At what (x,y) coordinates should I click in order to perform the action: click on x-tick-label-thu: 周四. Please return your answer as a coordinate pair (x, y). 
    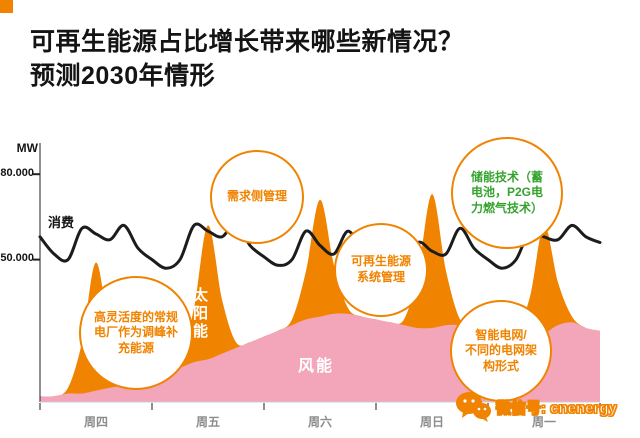
    Looking at the image, I should click on (95, 422).